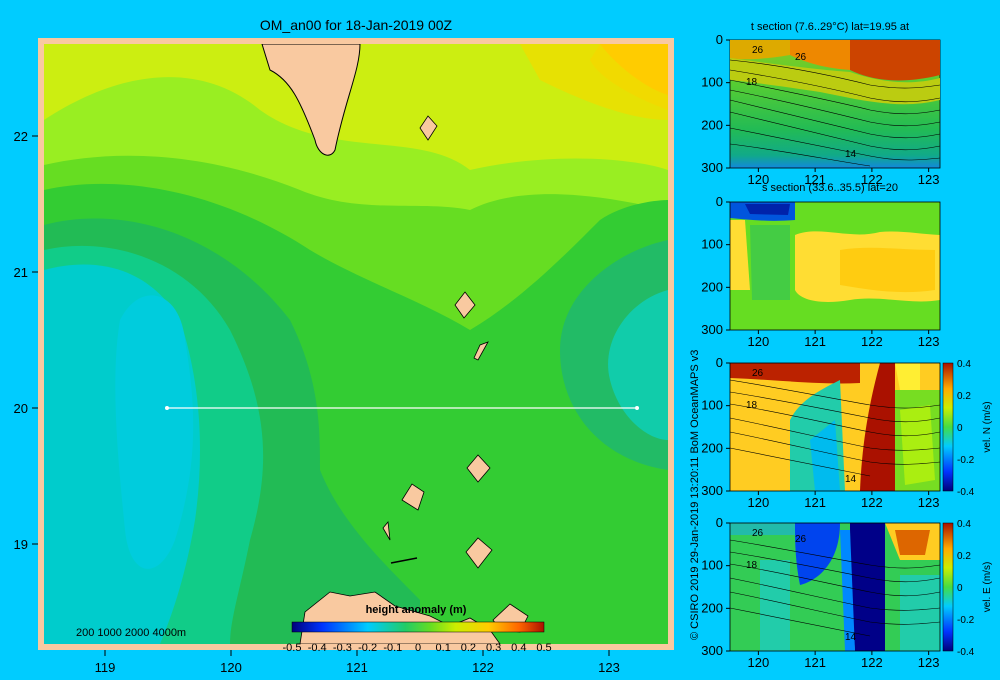 The width and height of the screenshot is (1000, 680). What do you see at coordinates (948, 587) in the screenshot?
I see `vel-e-colorbar` at bounding box center [948, 587].